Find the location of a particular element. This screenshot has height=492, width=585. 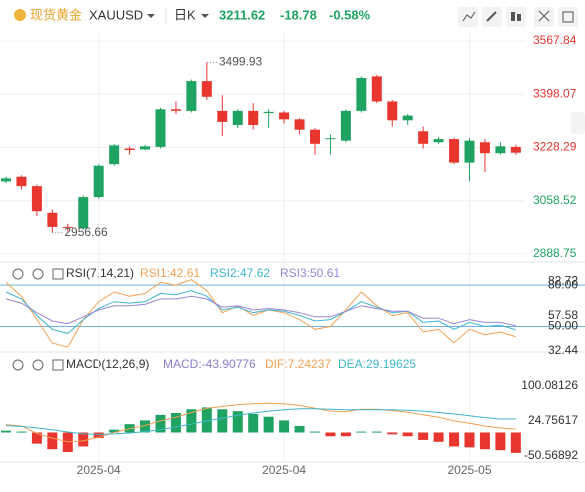

y-tick-label: 80.00 is located at coordinates (563, 284).